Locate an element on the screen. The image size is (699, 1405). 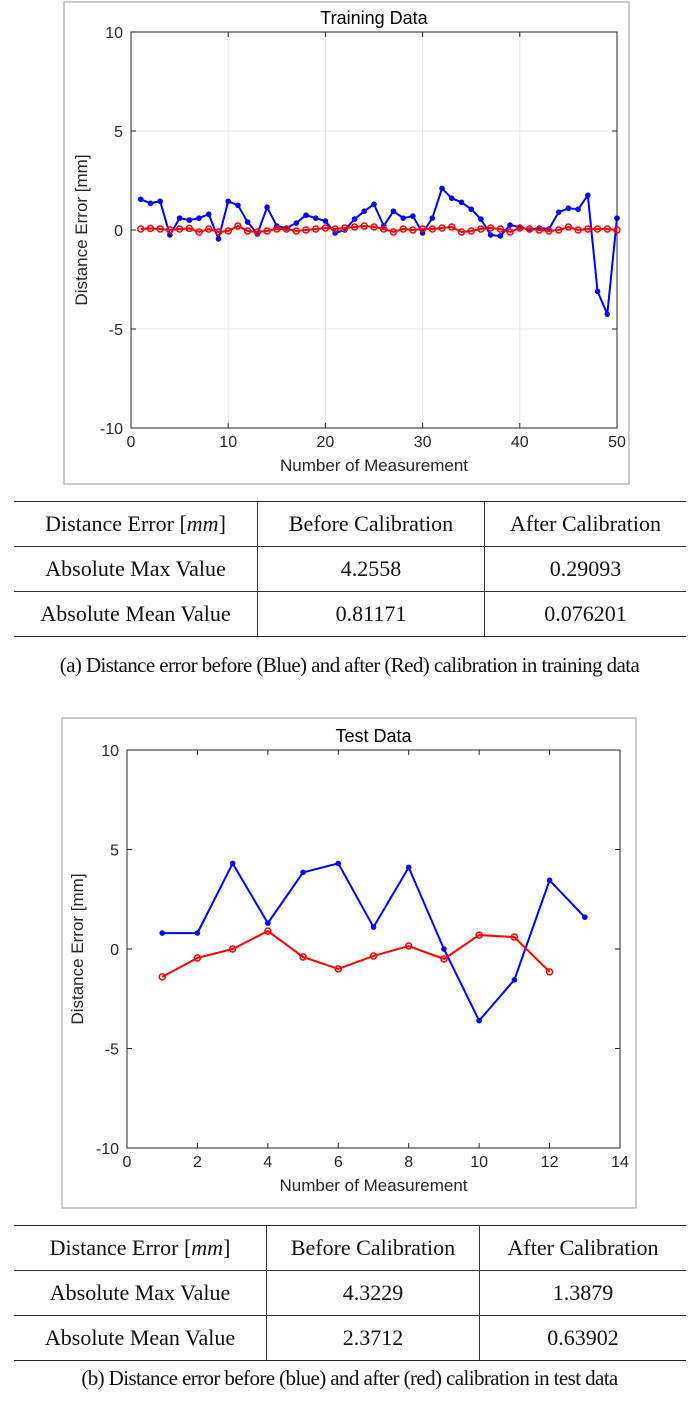
x-tick-label: 0 is located at coordinates (131, 442).